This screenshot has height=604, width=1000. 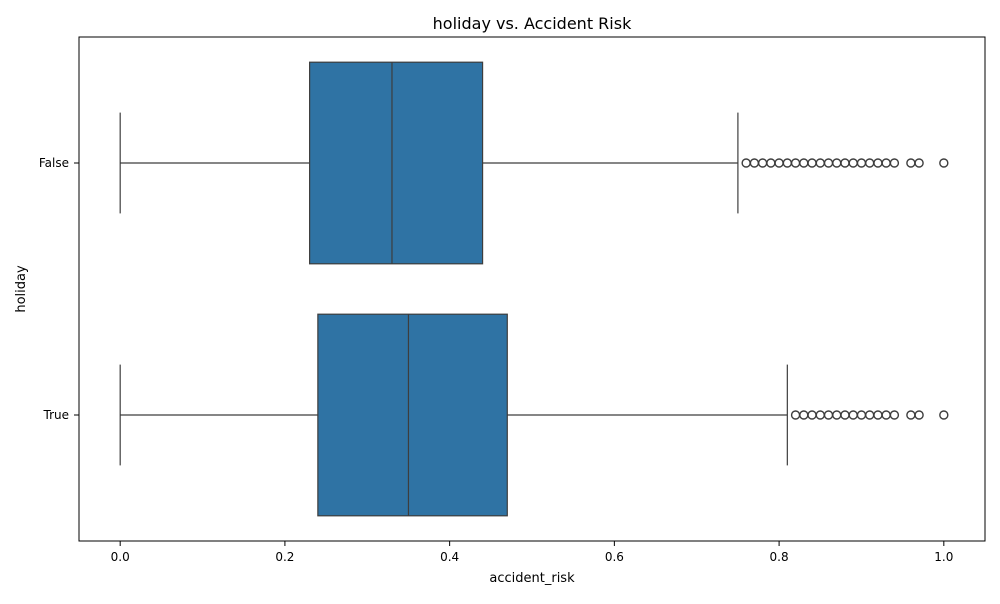 What do you see at coordinates (56, 415) in the screenshot?
I see `y-tick-label: True` at bounding box center [56, 415].